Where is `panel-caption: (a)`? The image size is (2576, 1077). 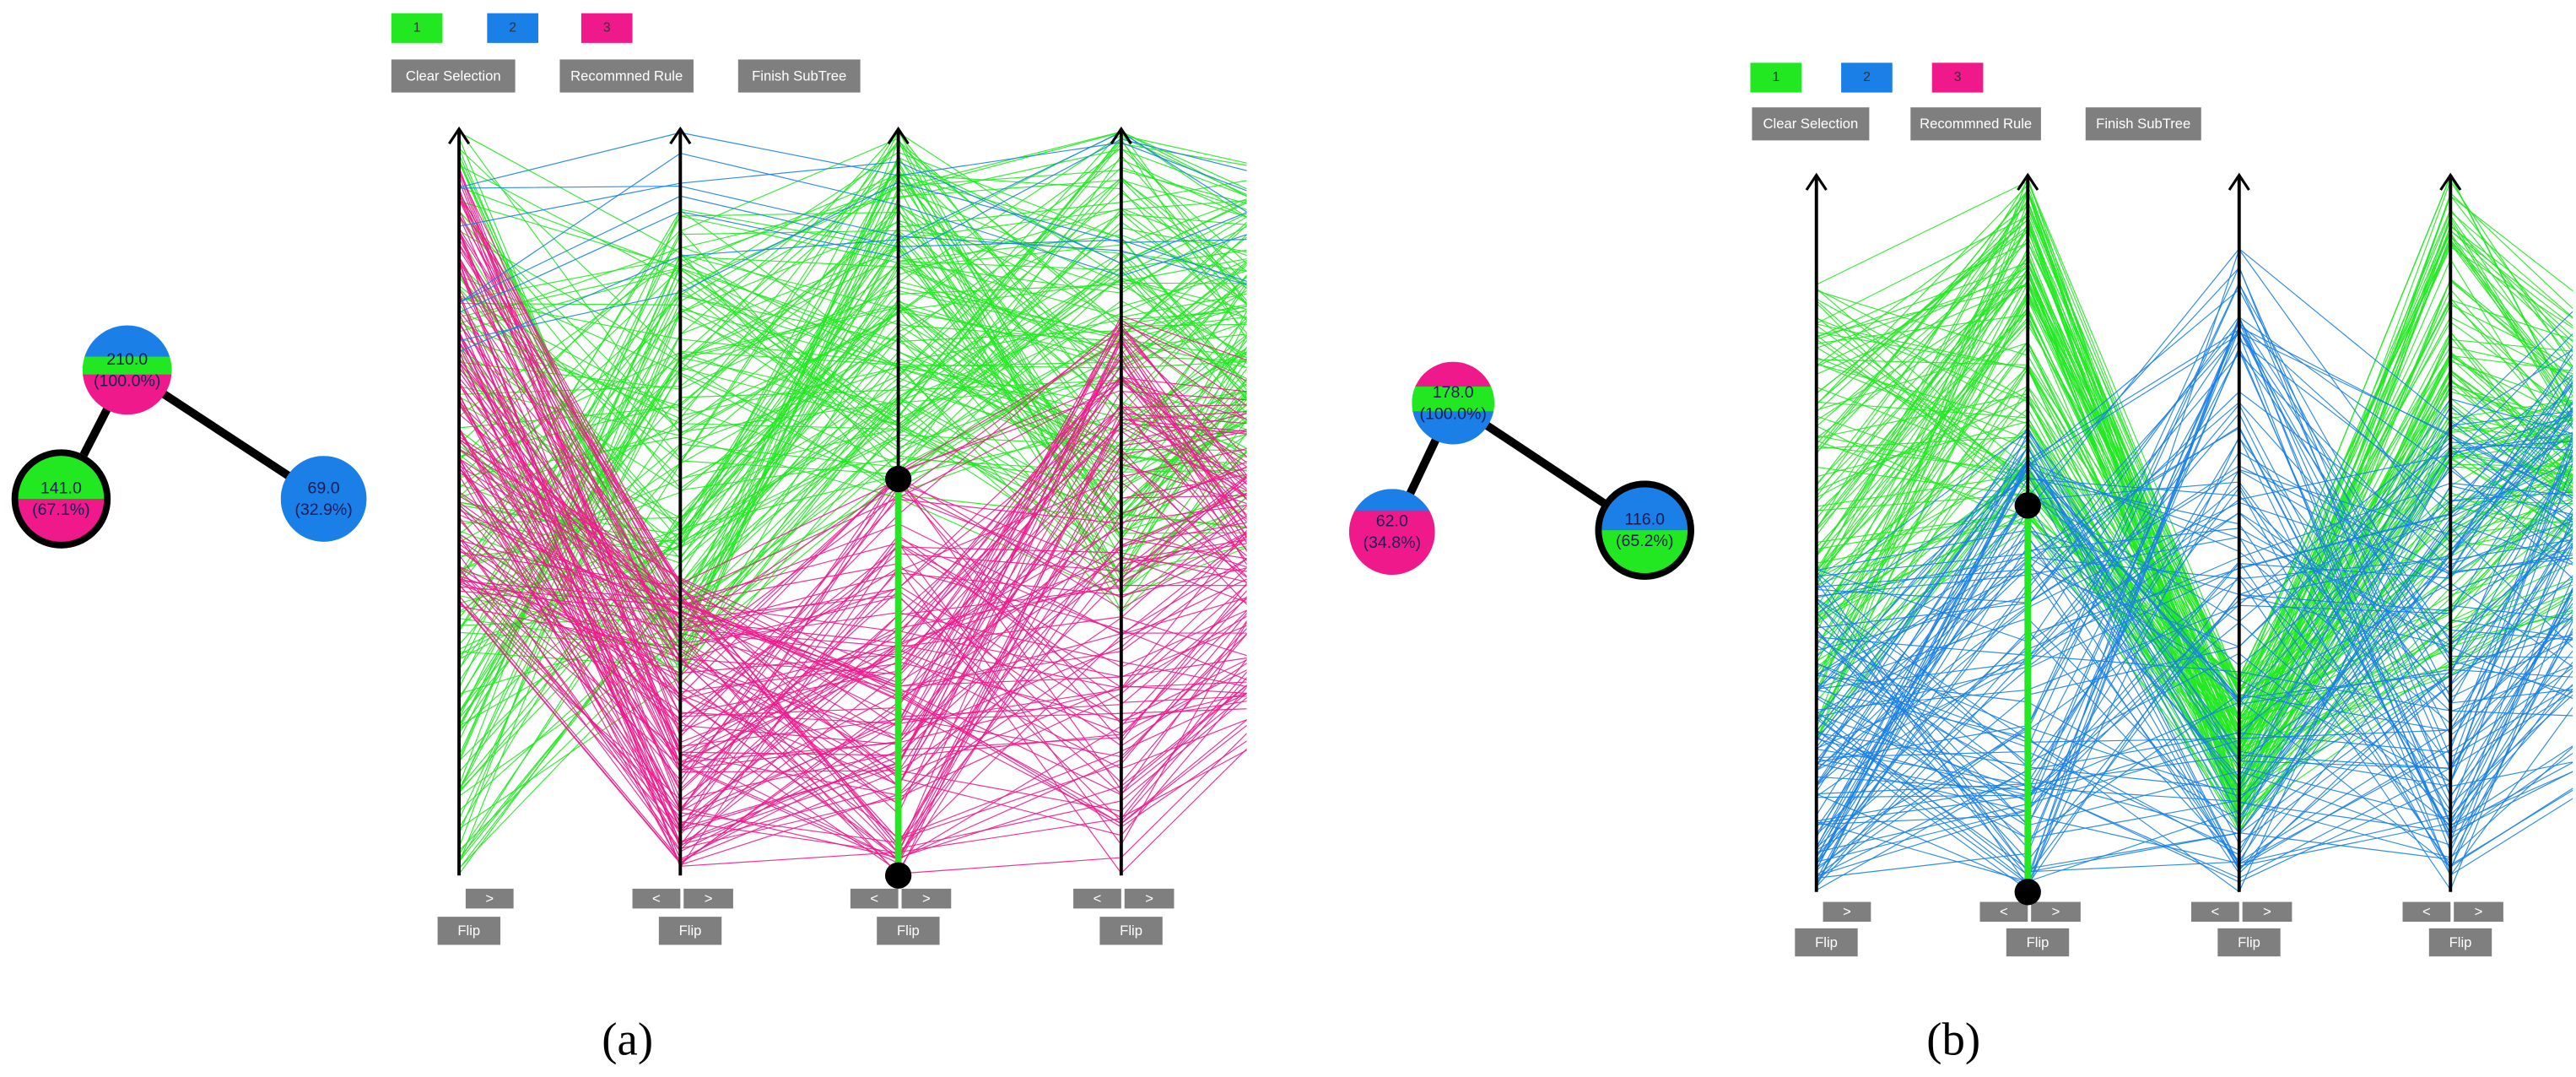 panel-caption: (a) is located at coordinates (627, 1039).